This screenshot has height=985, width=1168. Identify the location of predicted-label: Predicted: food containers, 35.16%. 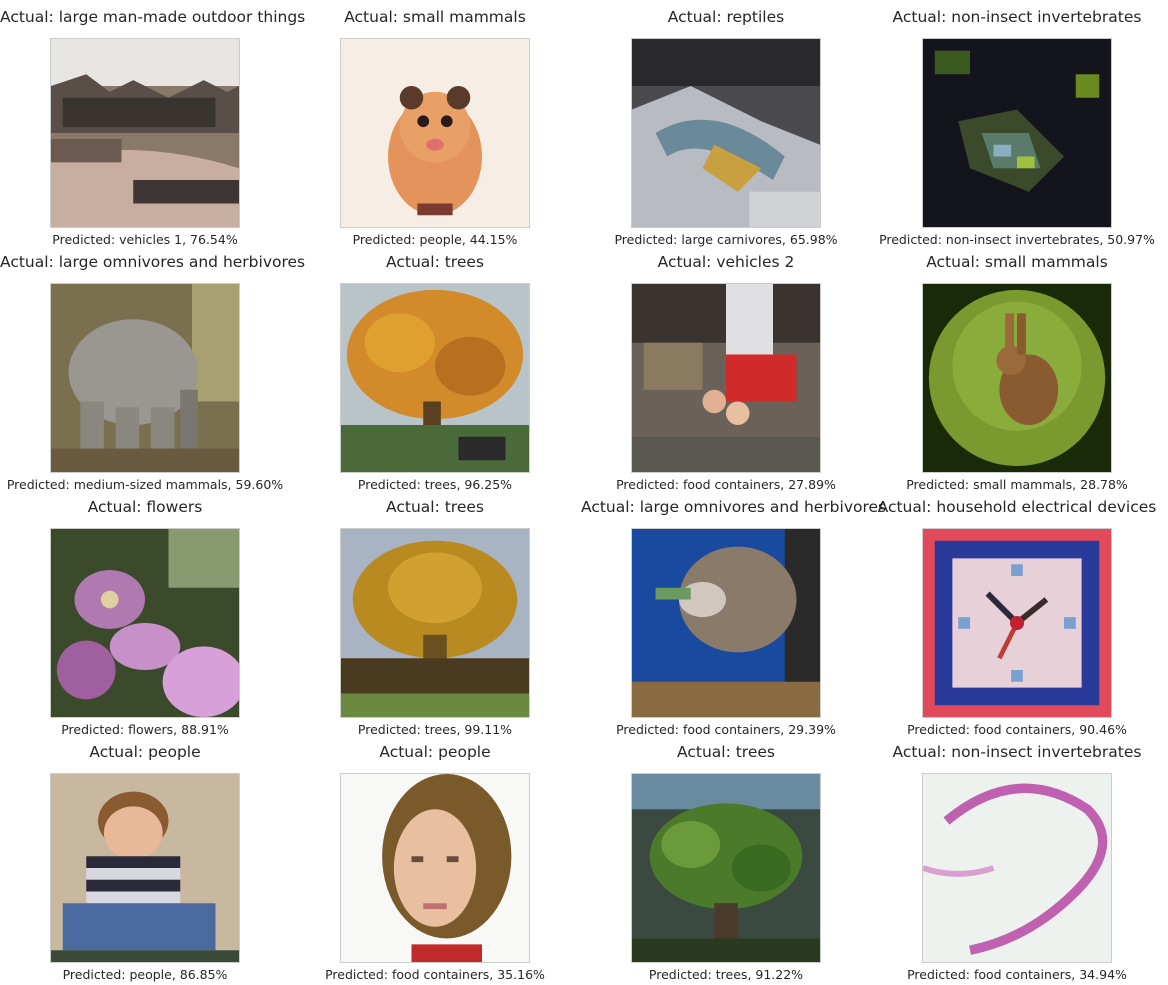
(435, 974).